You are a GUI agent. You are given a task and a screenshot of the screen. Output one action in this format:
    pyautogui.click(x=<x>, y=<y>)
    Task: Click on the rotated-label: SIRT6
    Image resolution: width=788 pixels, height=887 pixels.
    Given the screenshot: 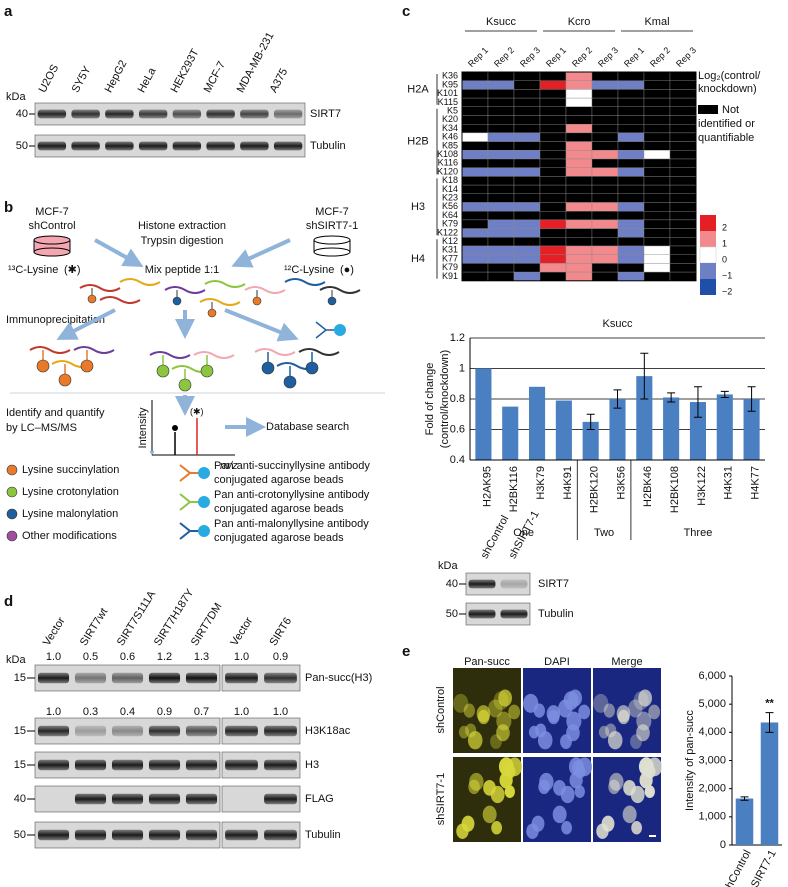 What is the action you would take?
    pyautogui.click(x=281, y=631)
    